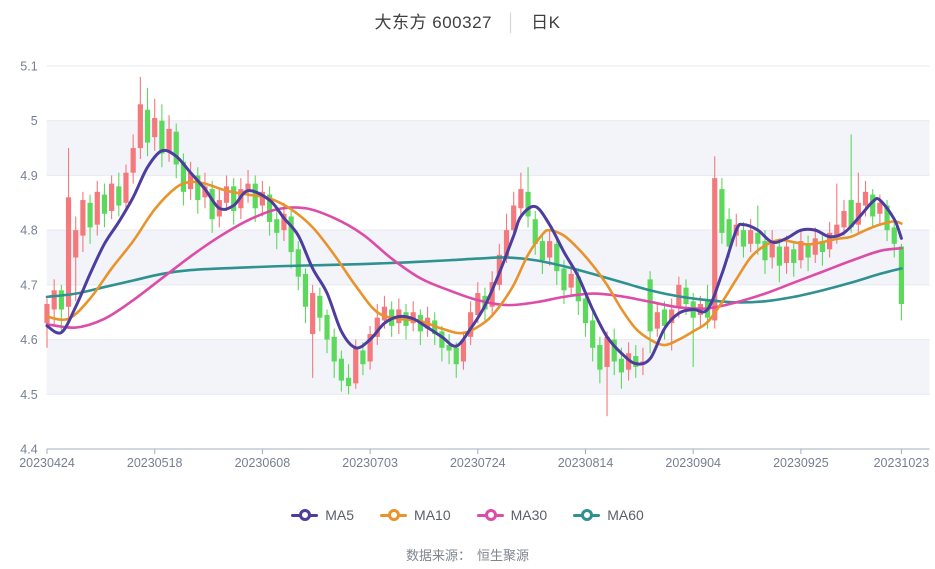  What do you see at coordinates (474, 280) in the screenshot?
I see `ma-line-ma60` at bounding box center [474, 280].